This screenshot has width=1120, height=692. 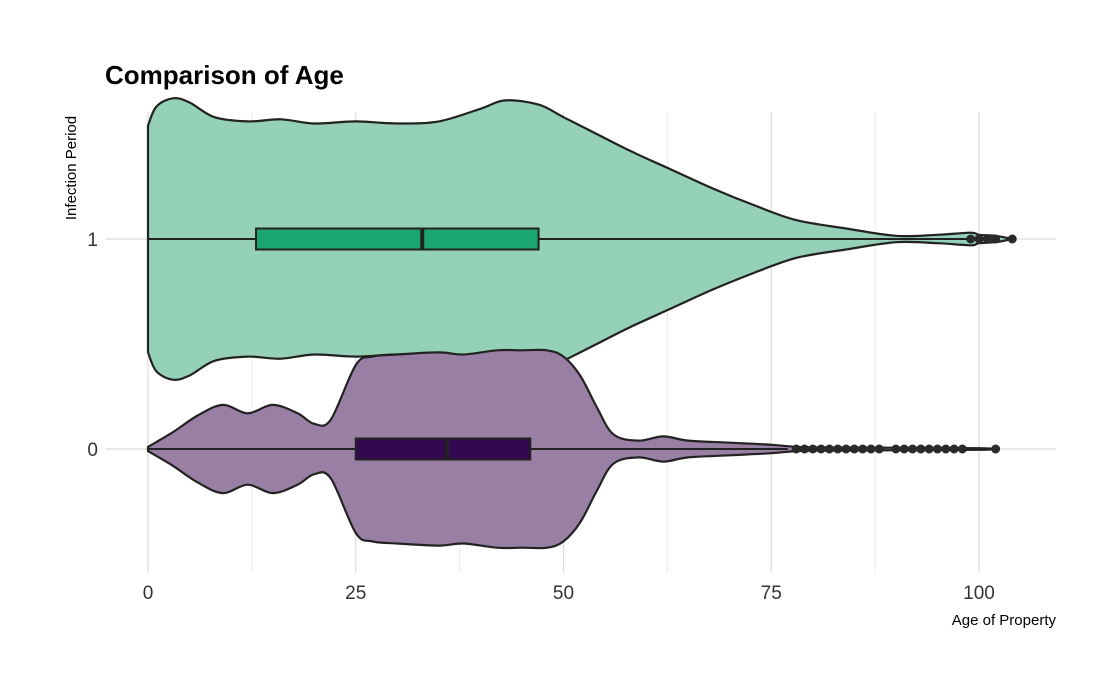 What do you see at coordinates (224, 75) in the screenshot?
I see `chart-title: Comparison of Age` at bounding box center [224, 75].